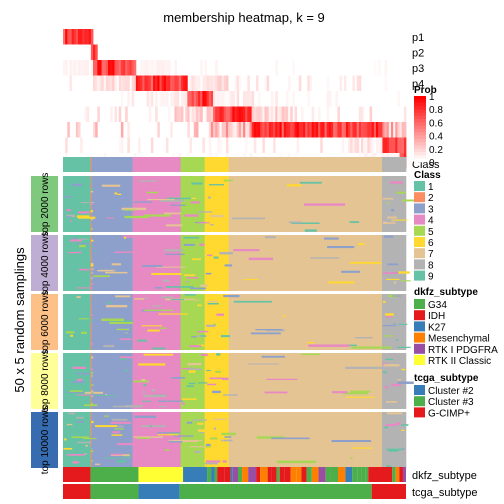 The height and width of the screenshot is (504, 504). Describe the element at coordinates (437, 305) in the screenshot. I see `dkfz-legend-label: G34` at that location.